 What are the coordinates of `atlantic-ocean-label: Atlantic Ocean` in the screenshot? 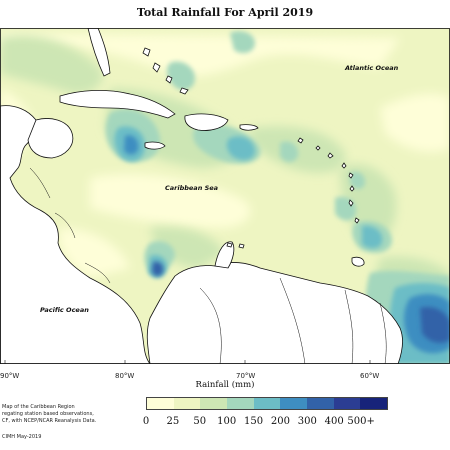 It's located at (371, 68).